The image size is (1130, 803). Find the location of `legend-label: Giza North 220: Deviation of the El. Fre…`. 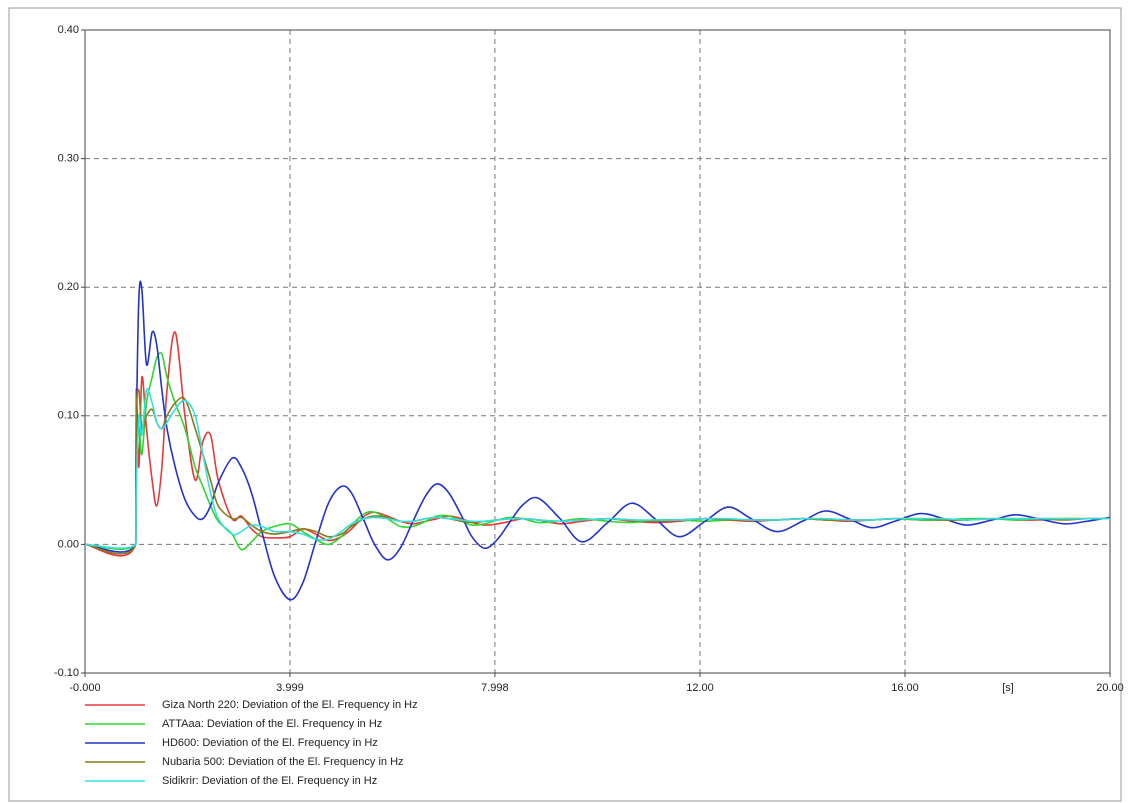

legend-label: Giza North 220: Deviation of the El. Fre… is located at coordinates (290, 705).